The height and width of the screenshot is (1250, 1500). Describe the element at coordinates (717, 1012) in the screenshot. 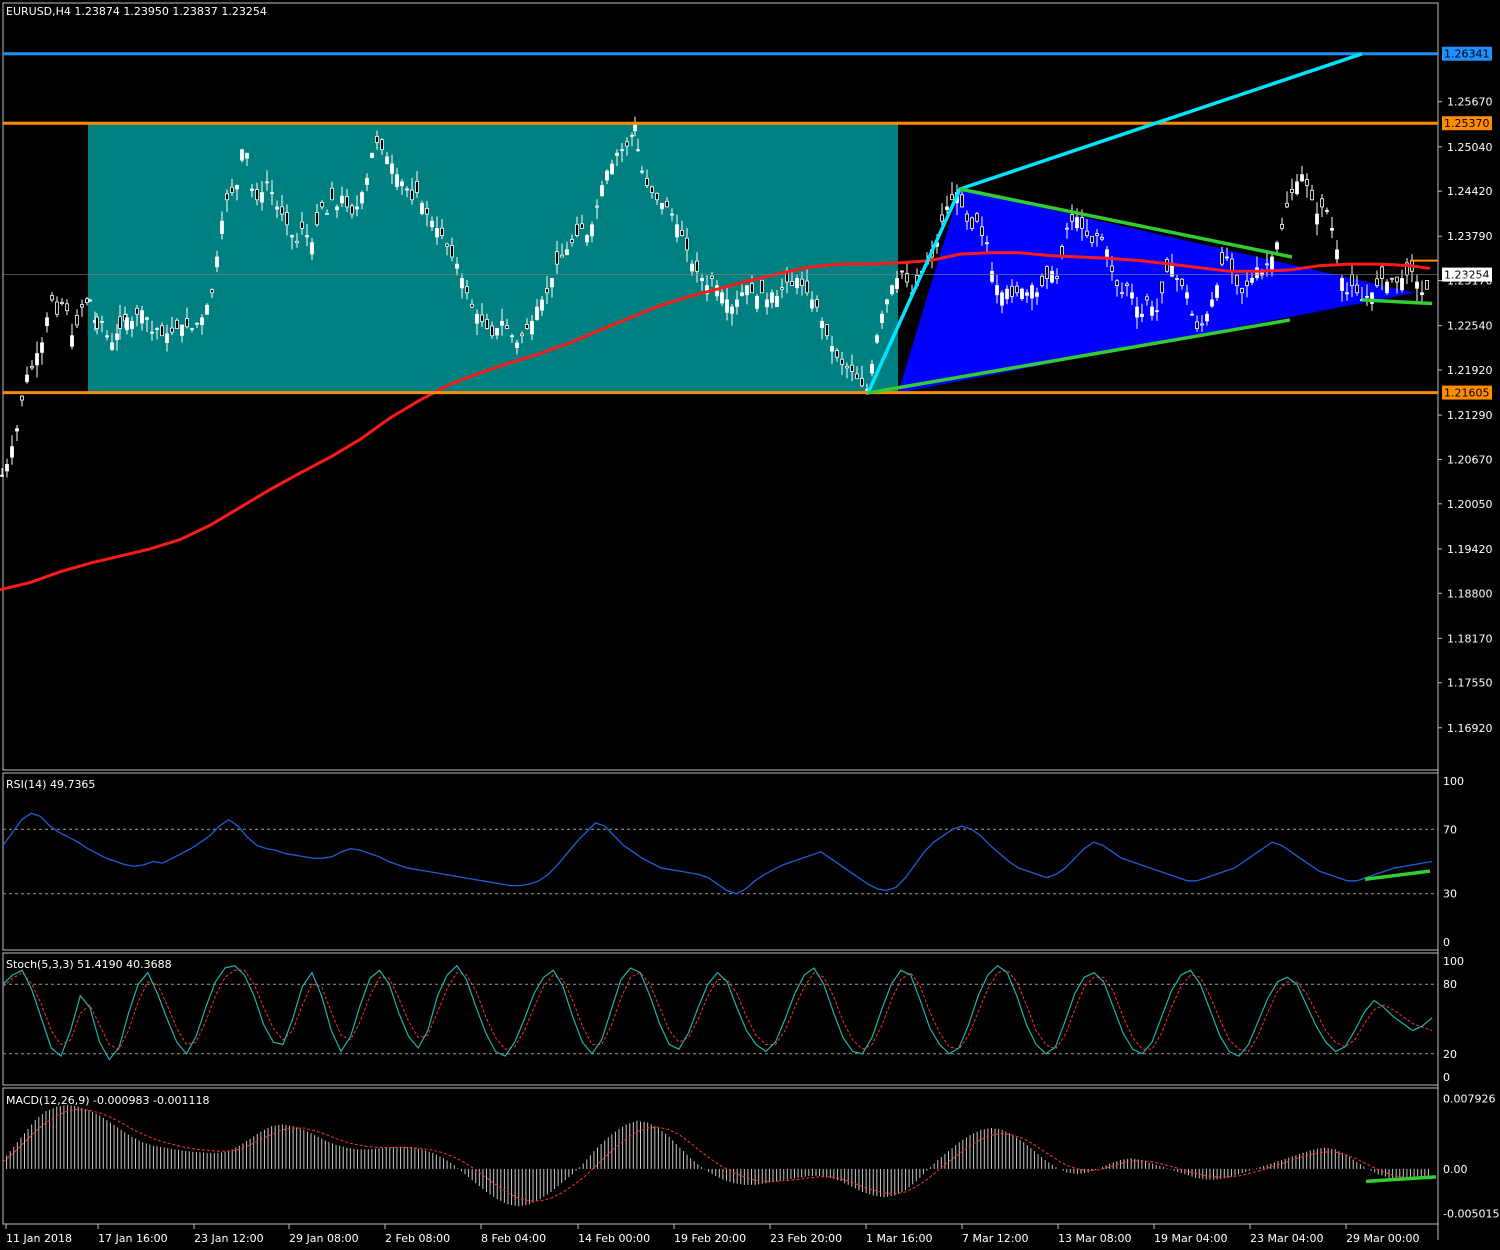

I see `stoch-main-line` at that location.